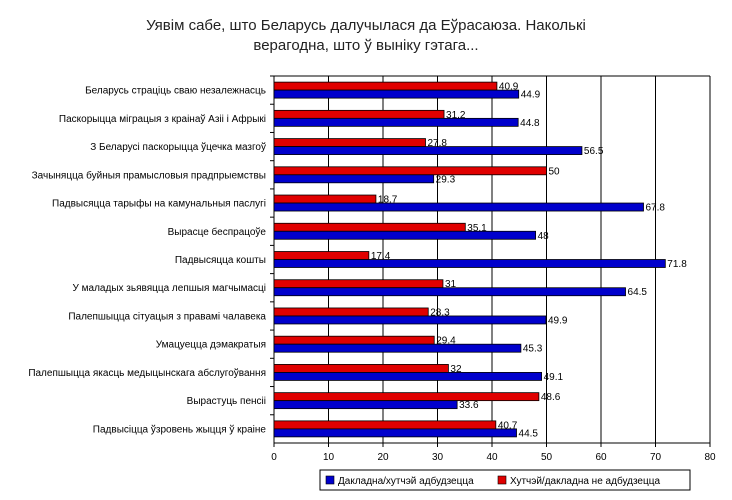 The height and width of the screenshot is (500, 732). I want to click on value-label-will-happen: 71.8, so click(677, 264).